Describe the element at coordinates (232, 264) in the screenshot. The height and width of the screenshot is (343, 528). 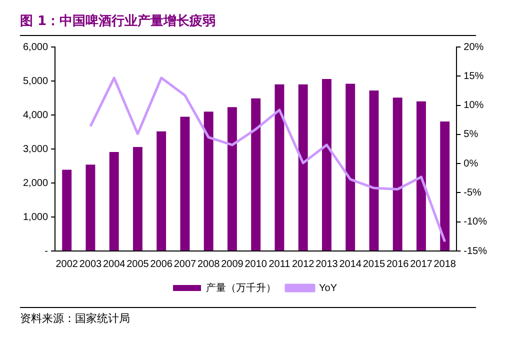
I see `x-tick-label: 2009` at that location.